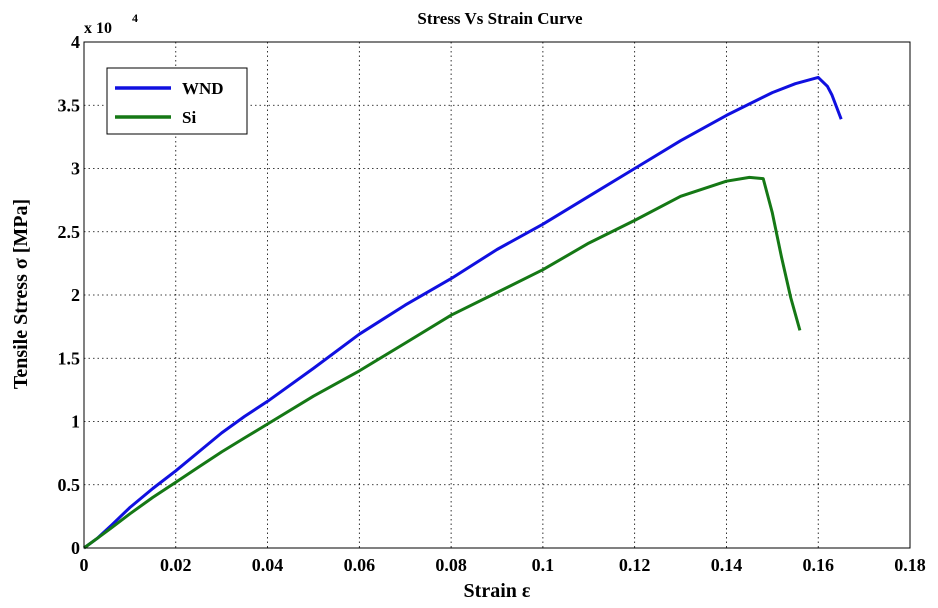 This screenshot has height=608, width=938. I want to click on legend-box, so click(177, 101).